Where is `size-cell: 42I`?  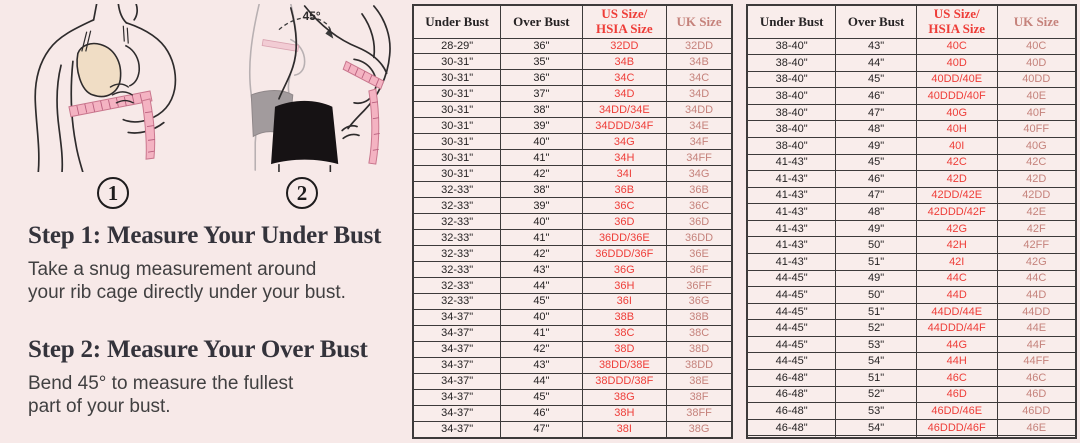
size-cell: 42I is located at coordinates (956, 262).